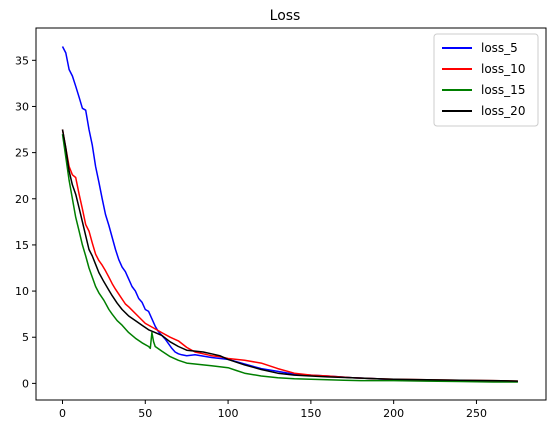 Image resolution: width=550 pixels, height=433 pixels. I want to click on x-tick-label: 150, so click(310, 413).